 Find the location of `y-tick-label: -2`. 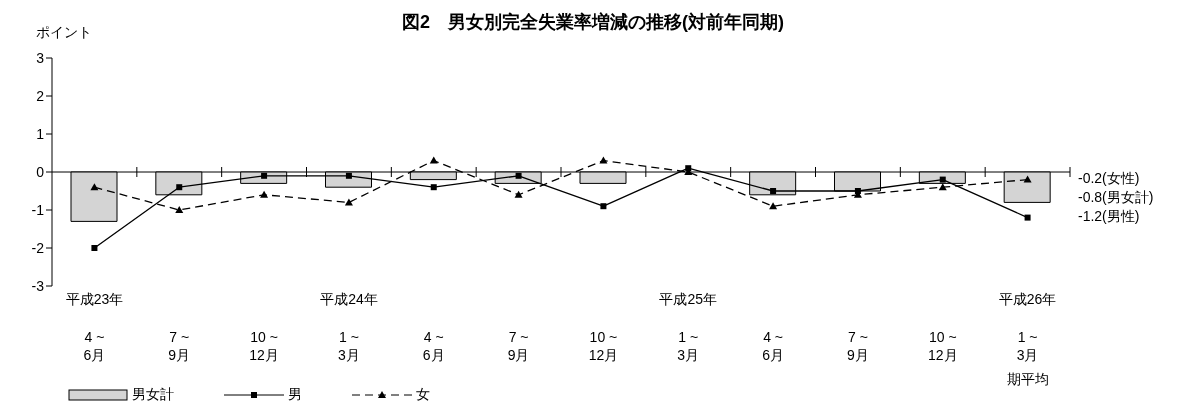

y-tick-label: -2 is located at coordinates (38, 247).